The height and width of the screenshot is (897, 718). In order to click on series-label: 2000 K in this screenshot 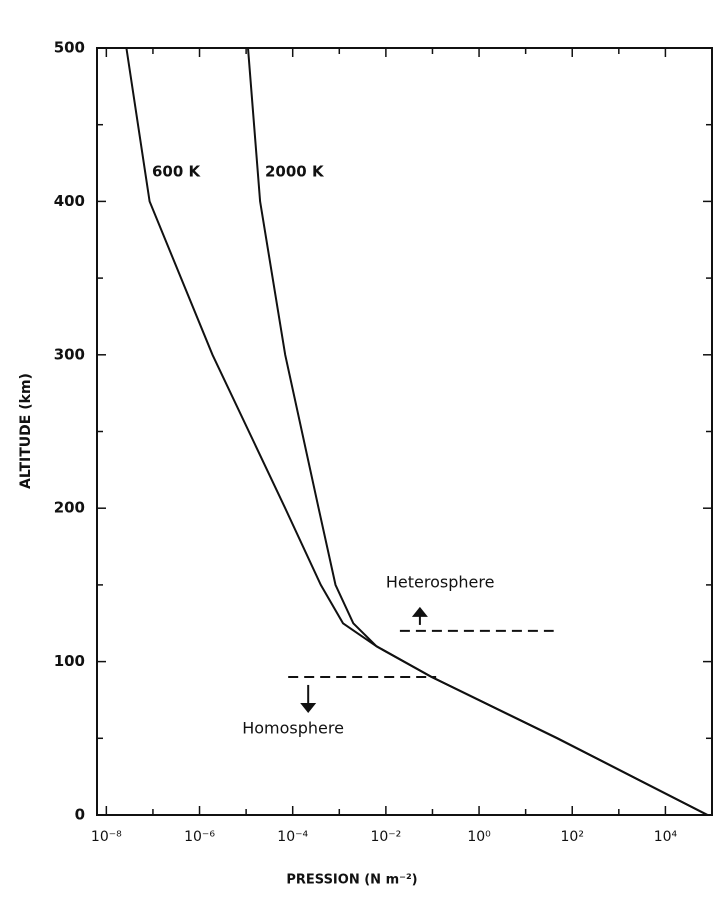, I will do `click(295, 172)`.